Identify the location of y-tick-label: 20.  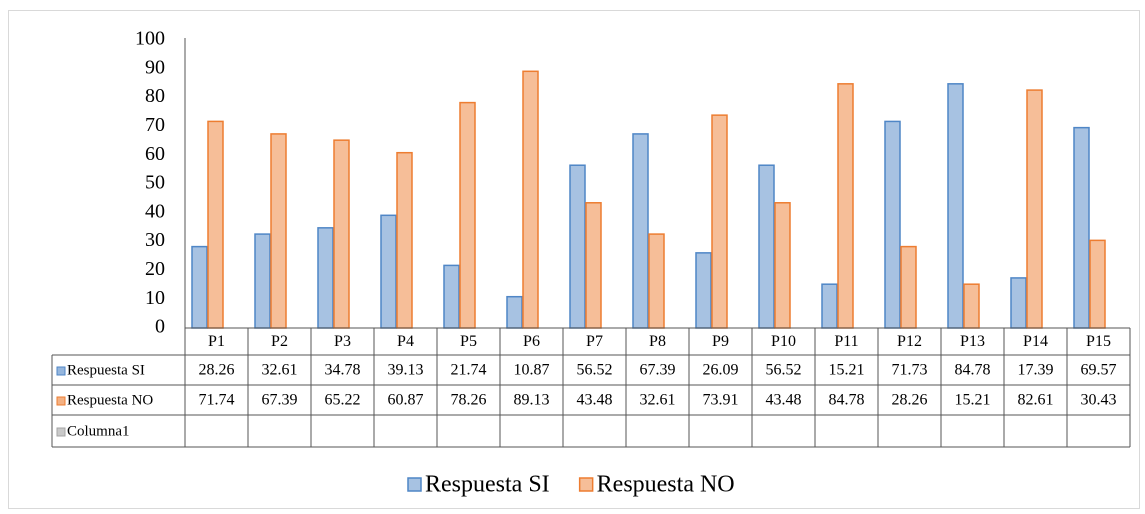
(155, 269).